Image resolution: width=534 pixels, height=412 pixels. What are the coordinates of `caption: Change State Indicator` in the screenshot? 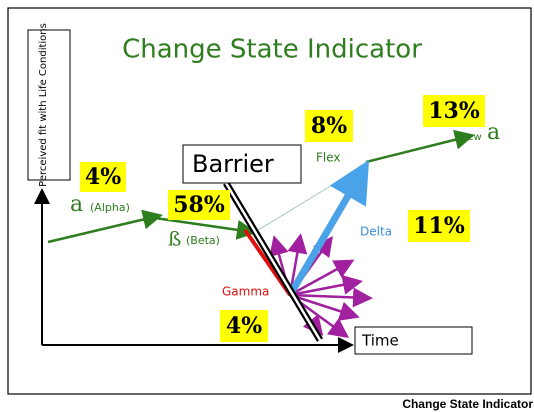 It's located at (467, 404).